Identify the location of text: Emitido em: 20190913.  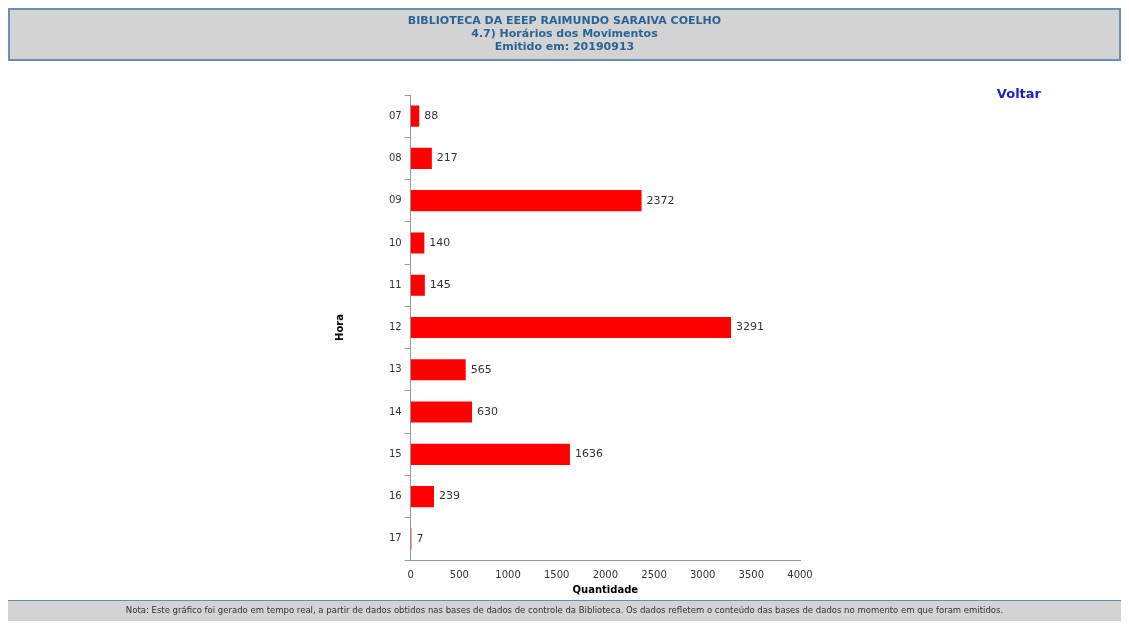
(564, 46).